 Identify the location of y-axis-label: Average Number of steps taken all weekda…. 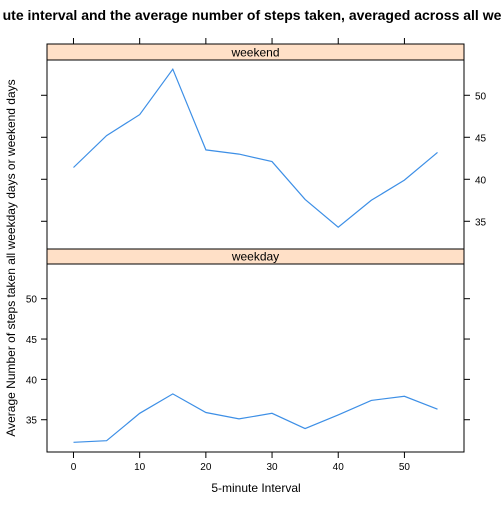
(11, 257).